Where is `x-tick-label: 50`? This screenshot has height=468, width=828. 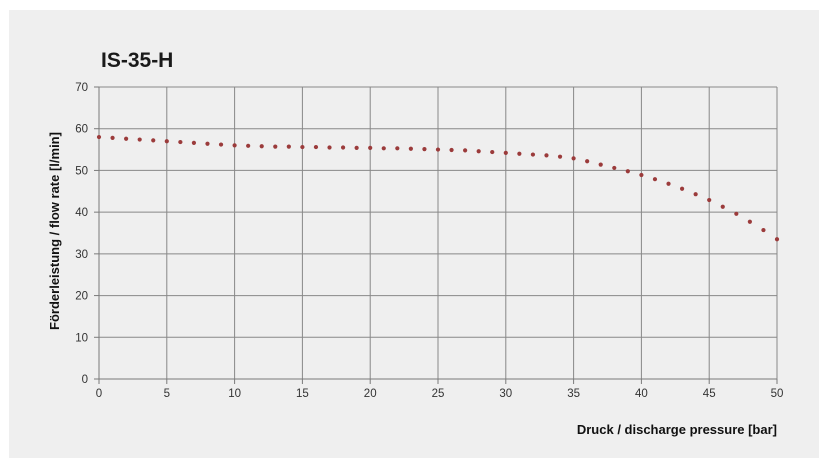 x-tick-label: 50 is located at coordinates (777, 394).